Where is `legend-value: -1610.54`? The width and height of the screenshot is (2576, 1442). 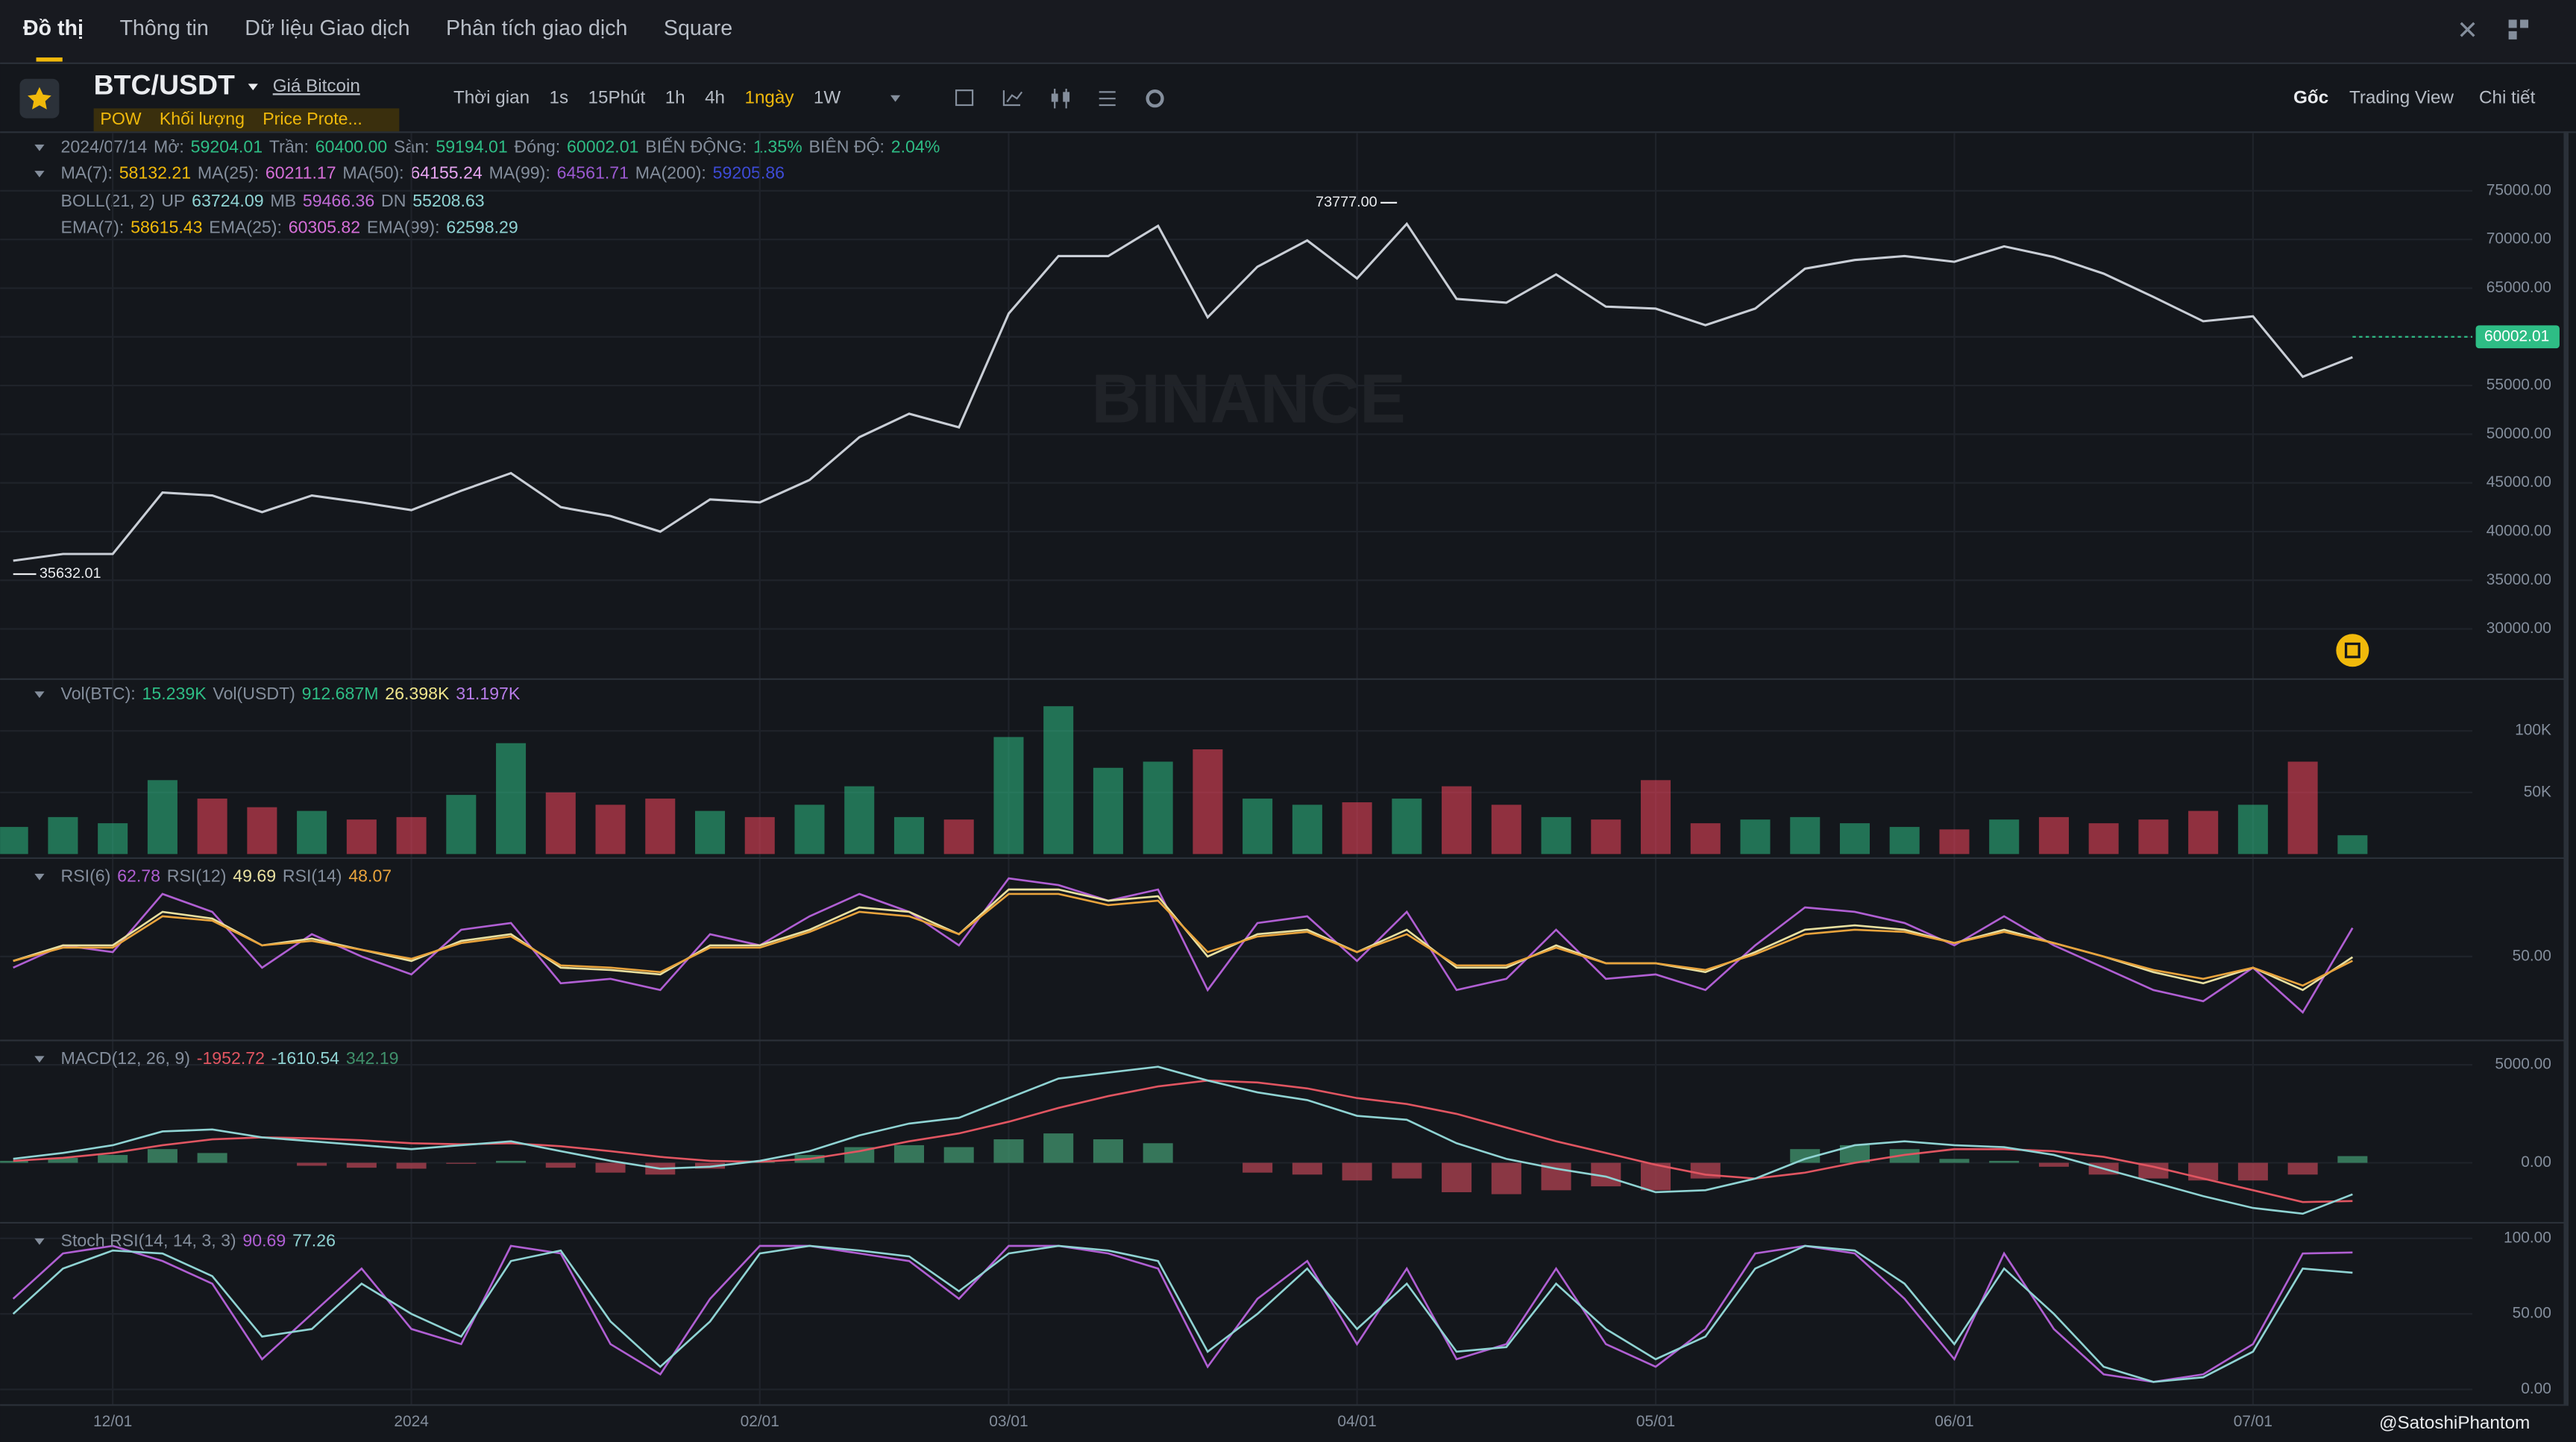
legend-value: -1610.54 is located at coordinates (305, 1058).